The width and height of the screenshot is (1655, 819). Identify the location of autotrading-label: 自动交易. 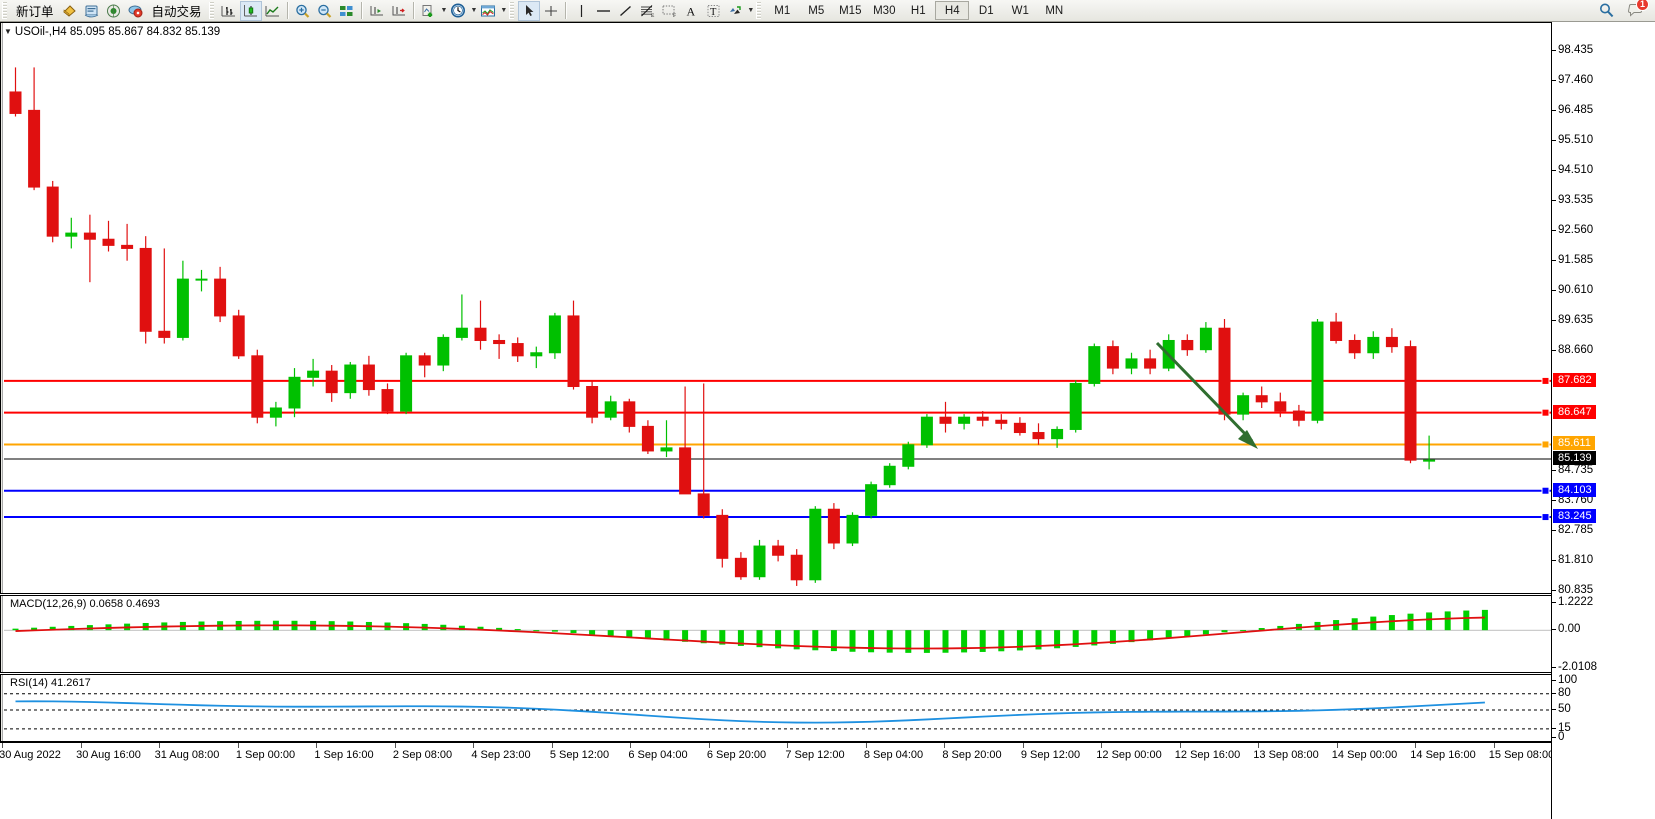
(176, 12).